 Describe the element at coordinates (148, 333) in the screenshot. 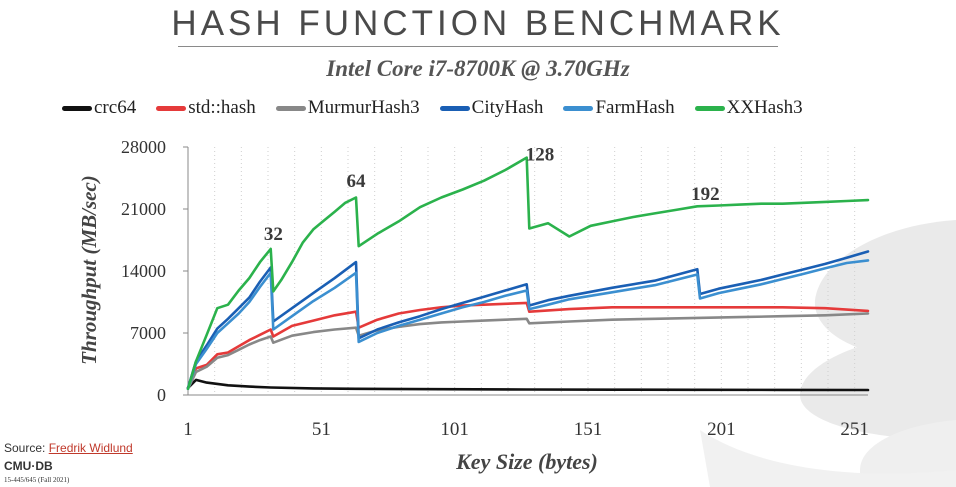

I see `y-tick-label: 7000` at that location.